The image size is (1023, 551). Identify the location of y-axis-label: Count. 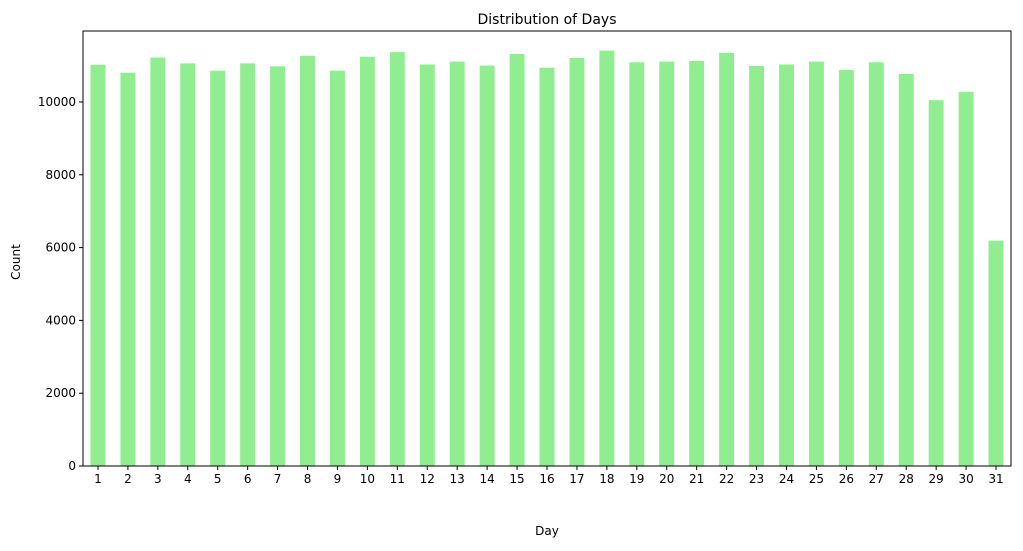
(16, 262).